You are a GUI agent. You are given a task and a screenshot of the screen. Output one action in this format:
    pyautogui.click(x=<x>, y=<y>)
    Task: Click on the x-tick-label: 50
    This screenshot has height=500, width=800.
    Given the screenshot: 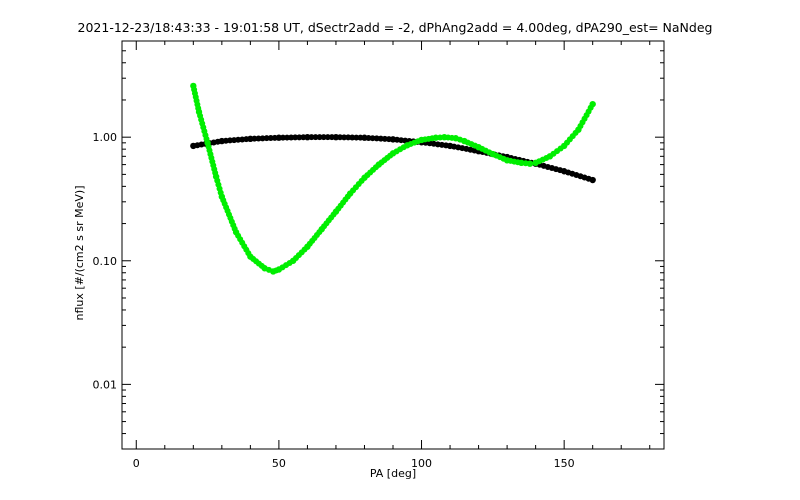 What is the action you would take?
    pyautogui.click(x=279, y=463)
    